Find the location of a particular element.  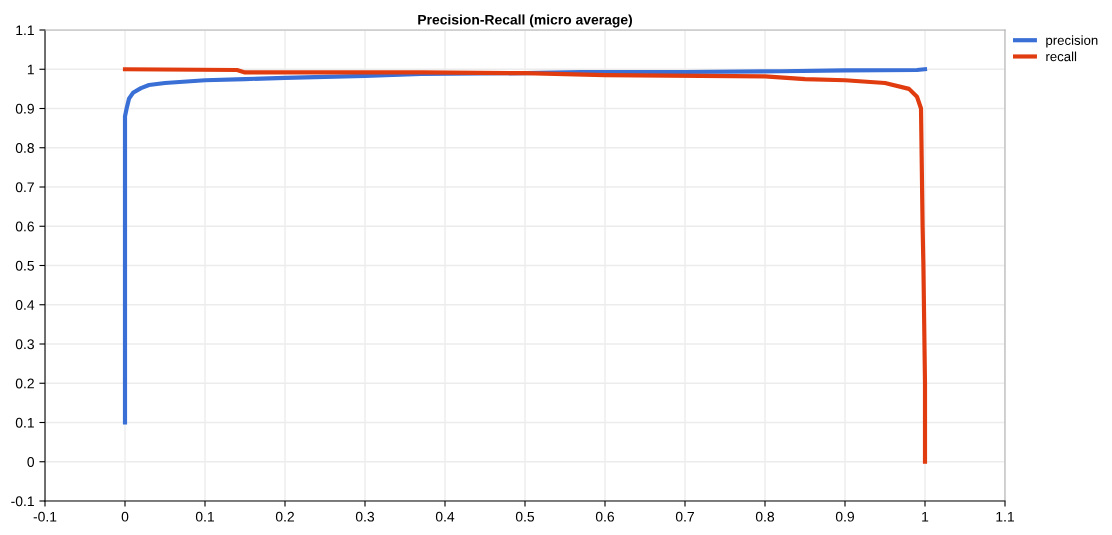

x-tick-label: 0.4 is located at coordinates (445, 516).